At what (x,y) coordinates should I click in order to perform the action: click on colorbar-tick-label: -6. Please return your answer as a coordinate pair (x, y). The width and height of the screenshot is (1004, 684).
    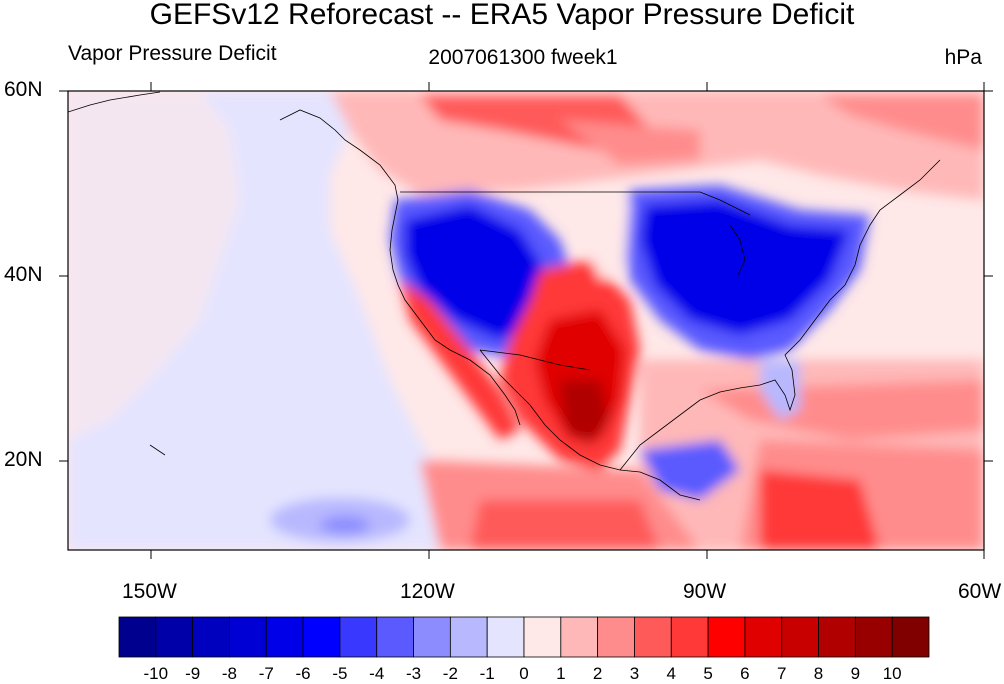
    Looking at the image, I should click on (303, 673).